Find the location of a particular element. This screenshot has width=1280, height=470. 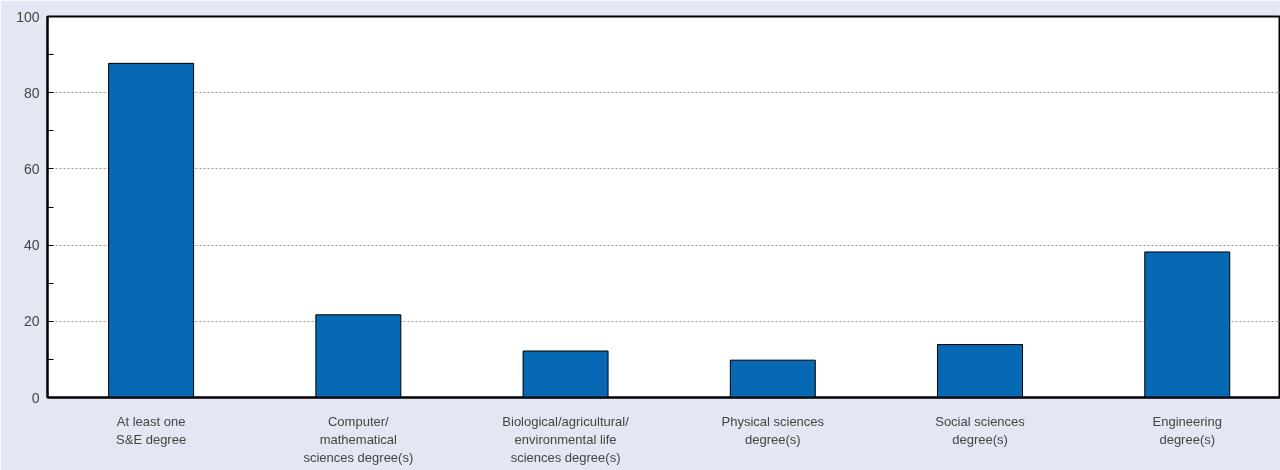

x-tick-label: Social sciences degree(s) is located at coordinates (980, 430).